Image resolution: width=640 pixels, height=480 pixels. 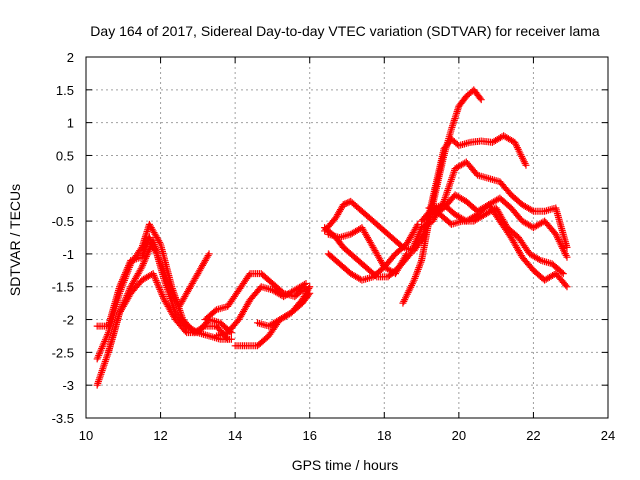 What do you see at coordinates (86, 435) in the screenshot?
I see `x-tick-label: 10` at bounding box center [86, 435].